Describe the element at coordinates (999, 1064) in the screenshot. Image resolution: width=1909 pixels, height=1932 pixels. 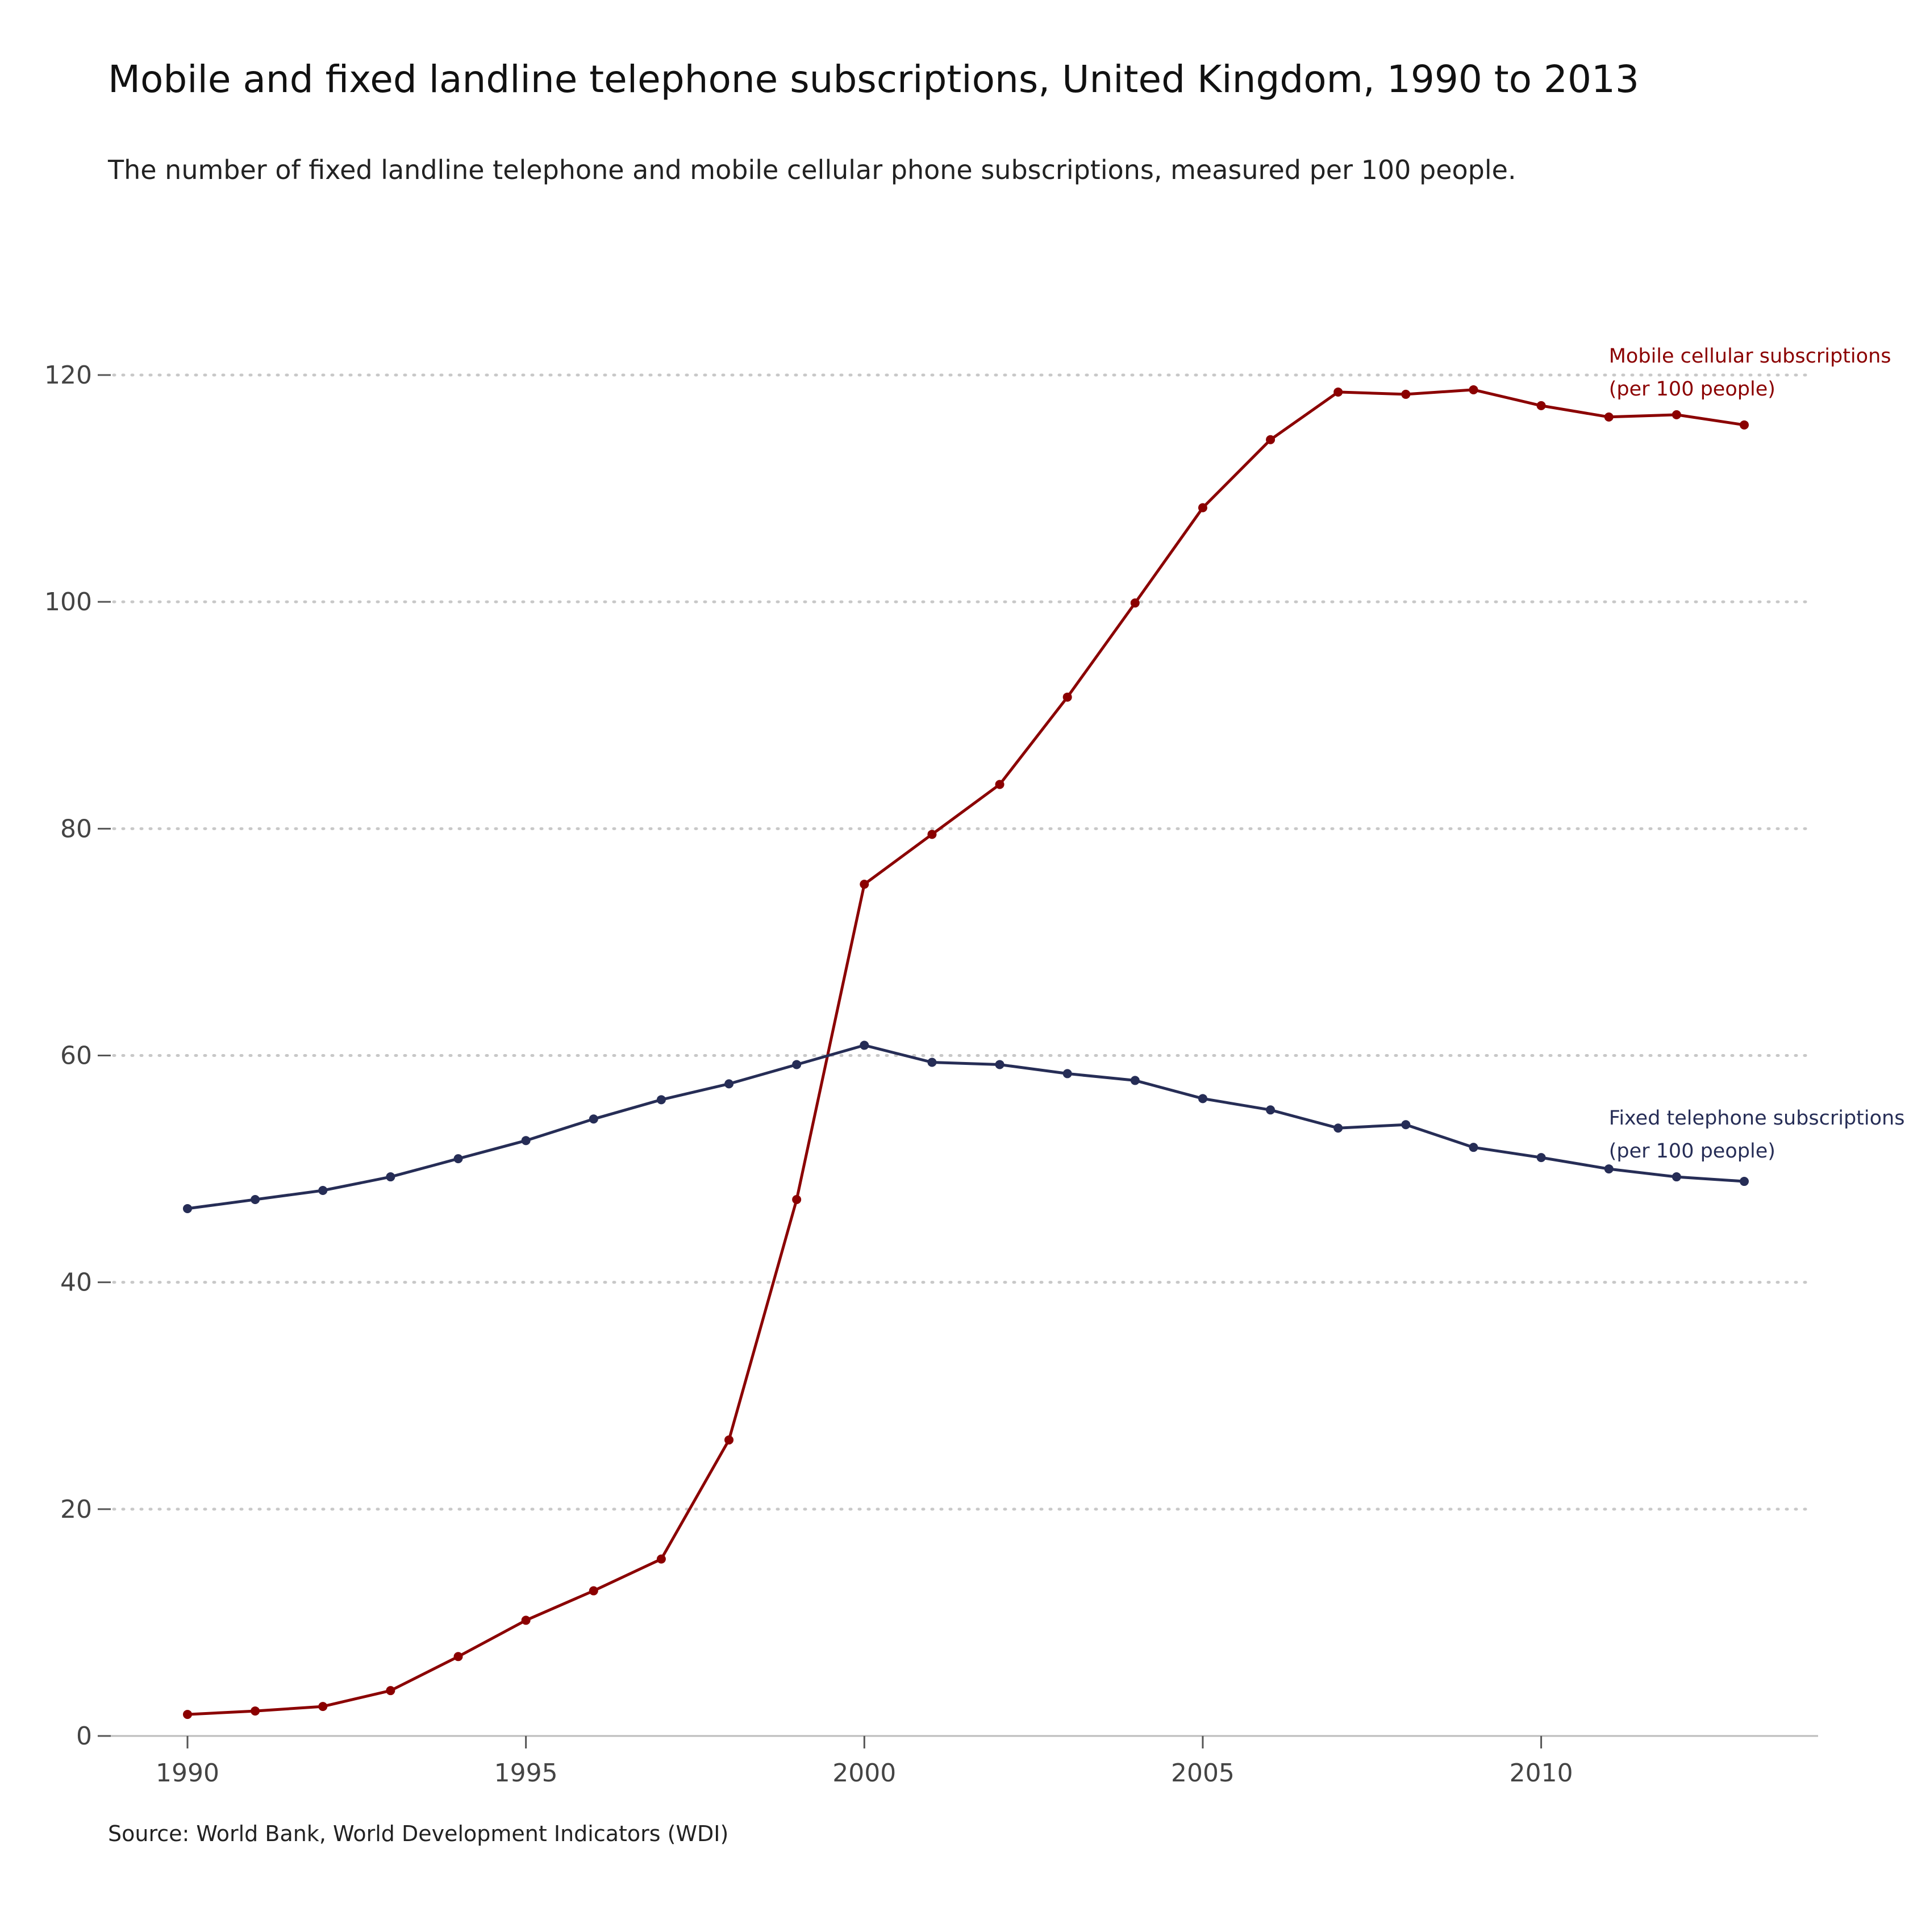
I see `point-fixed-2002` at that location.